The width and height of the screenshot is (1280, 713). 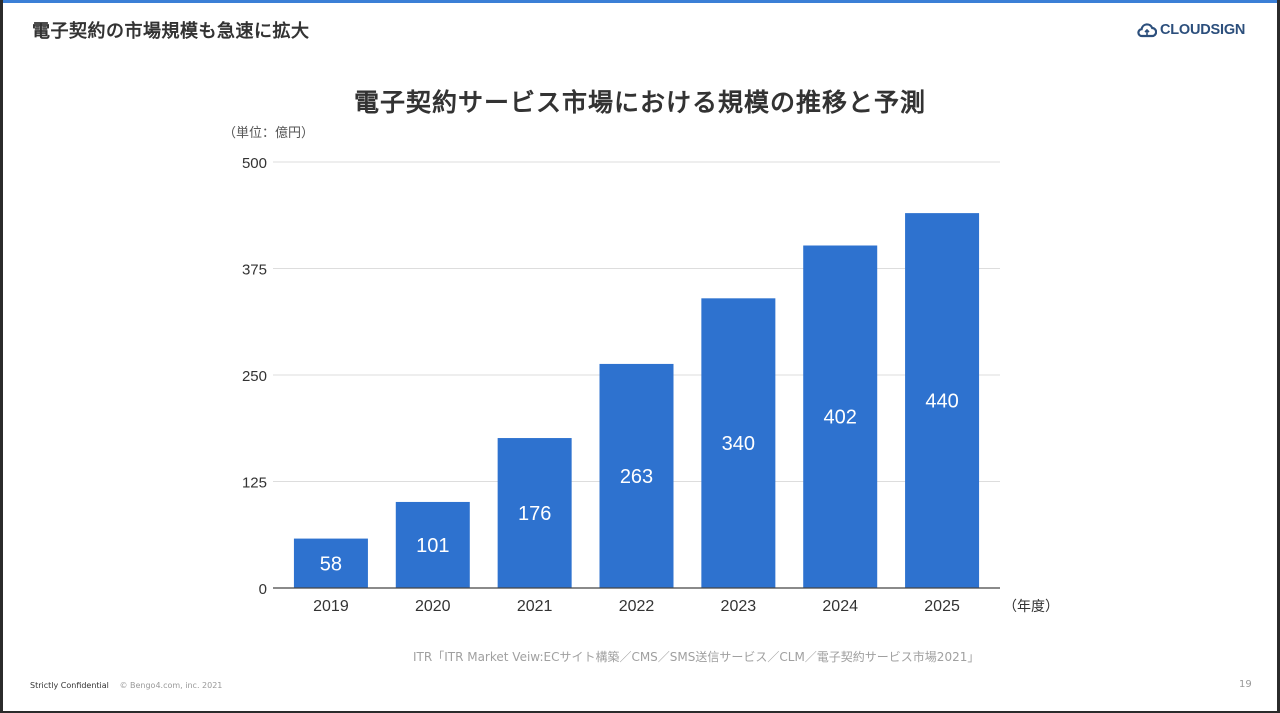 I want to click on chart-title: 電子契約サービス市場における規模の推移と予測, so click(x=639, y=102).